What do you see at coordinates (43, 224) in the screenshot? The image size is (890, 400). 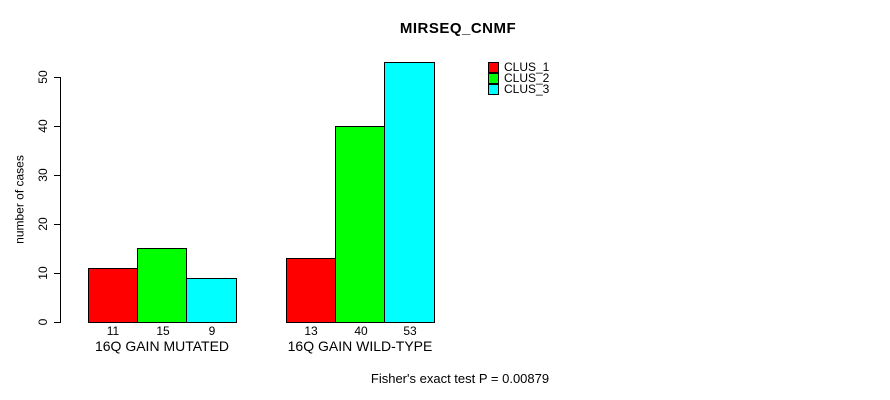 I see `y-axis-tick-label: 20` at bounding box center [43, 224].